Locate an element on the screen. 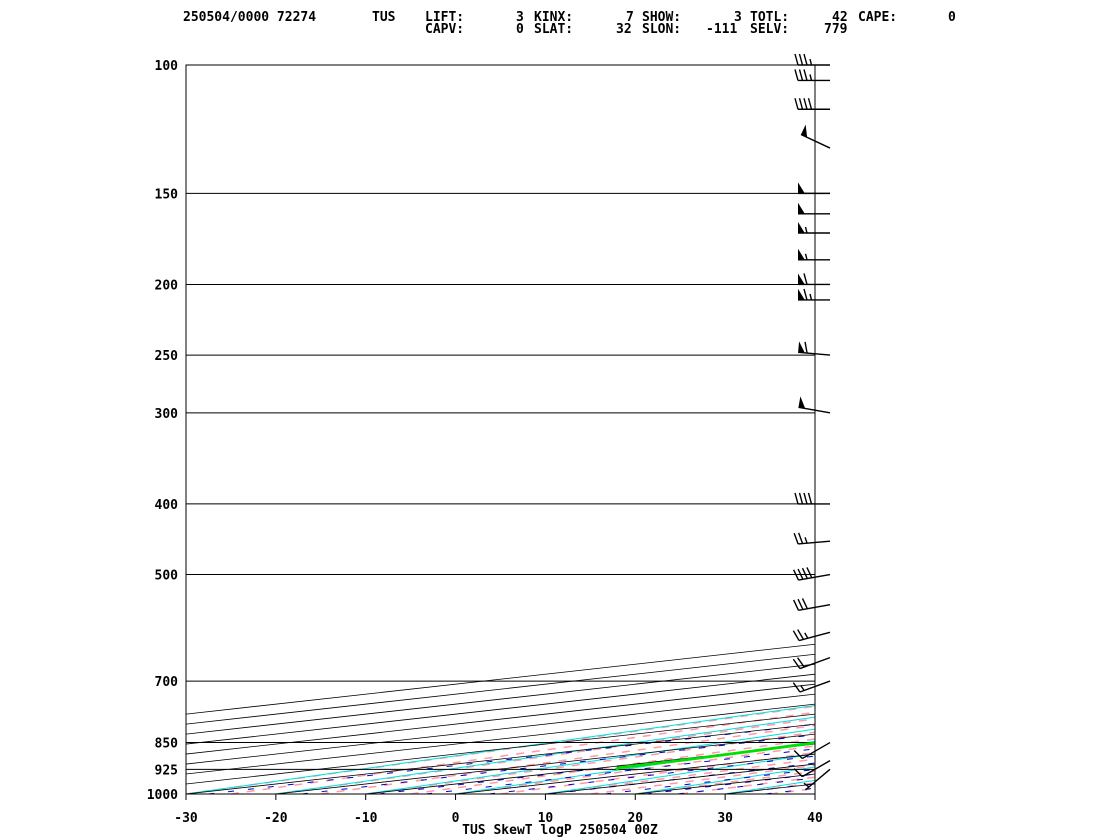  header-line2-field-3: 32 is located at coordinates (624, 29).